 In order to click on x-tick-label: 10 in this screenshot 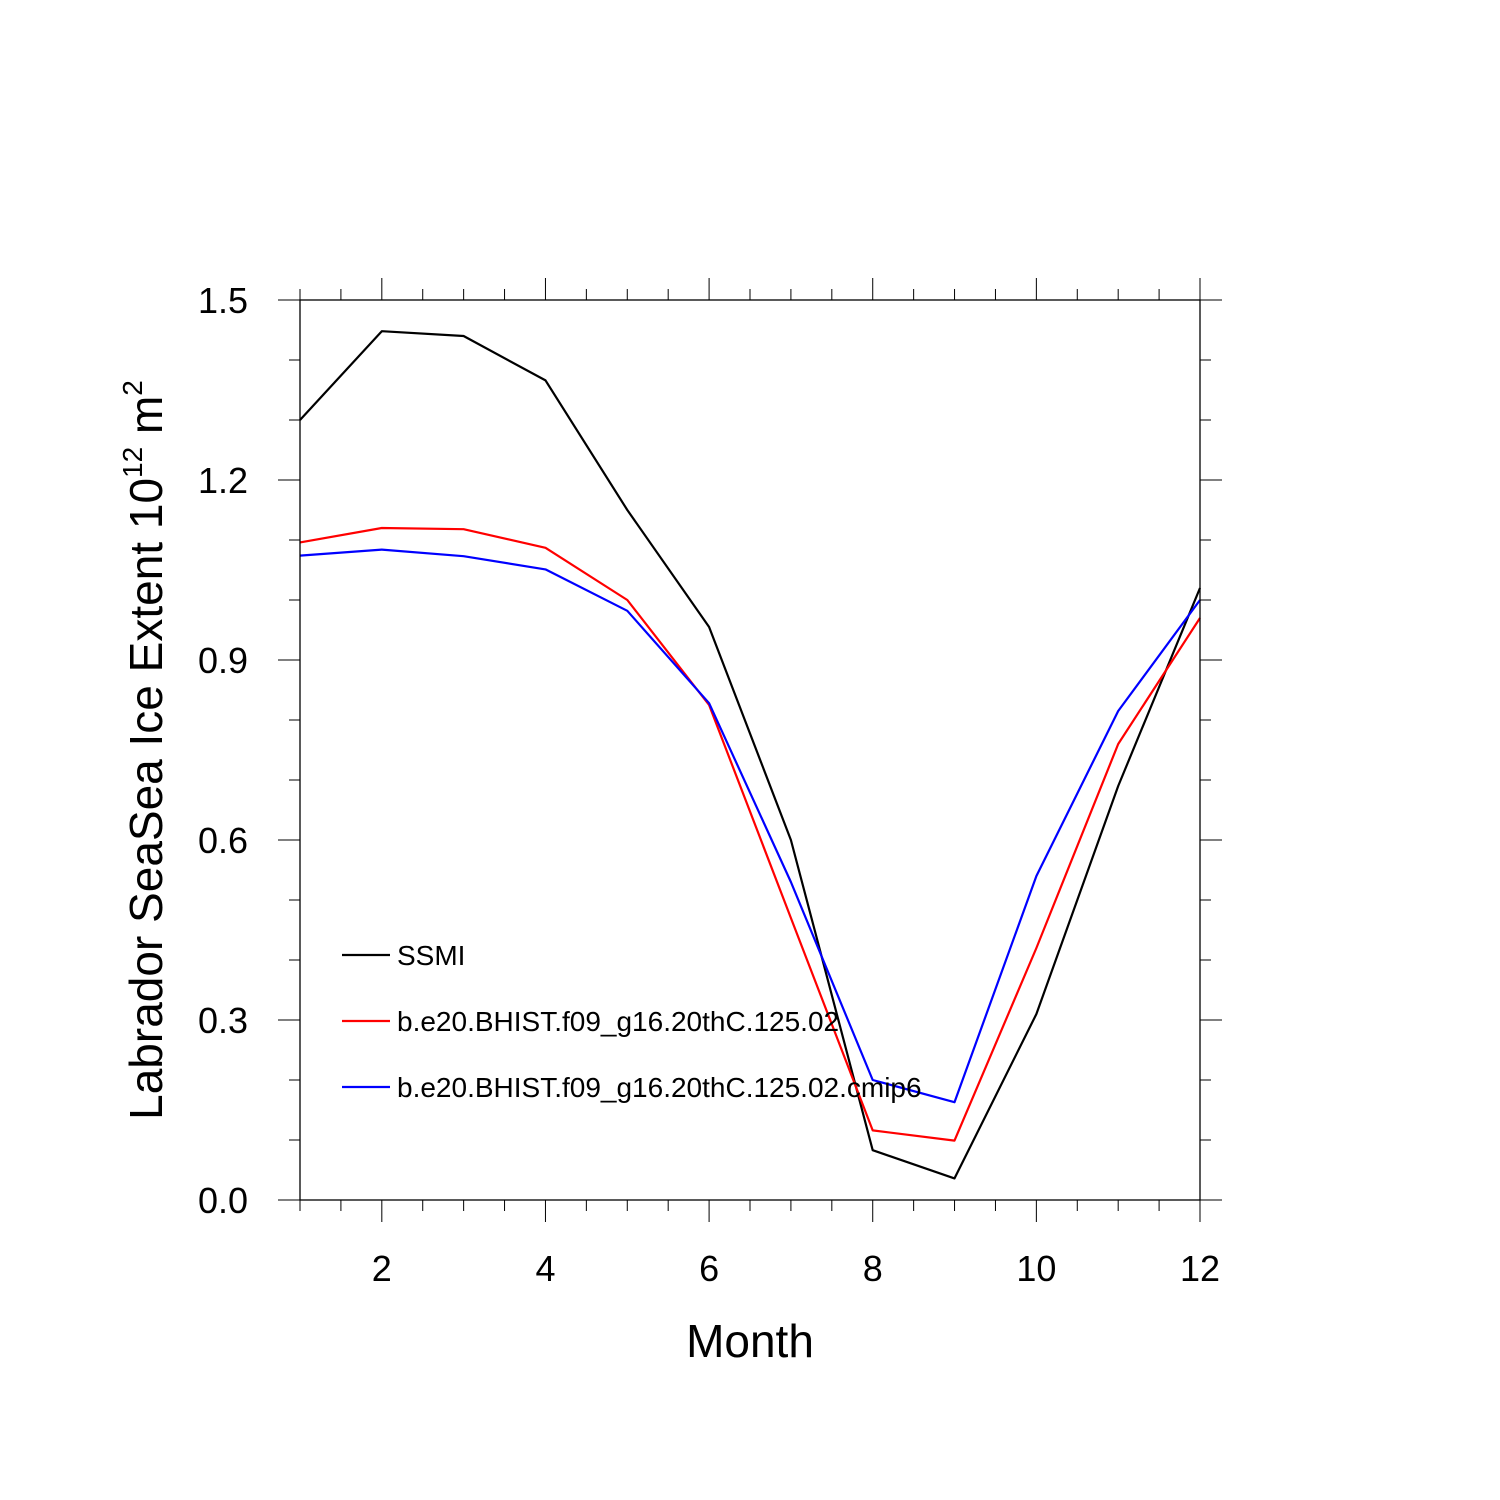, I will do `click(1036, 1268)`.